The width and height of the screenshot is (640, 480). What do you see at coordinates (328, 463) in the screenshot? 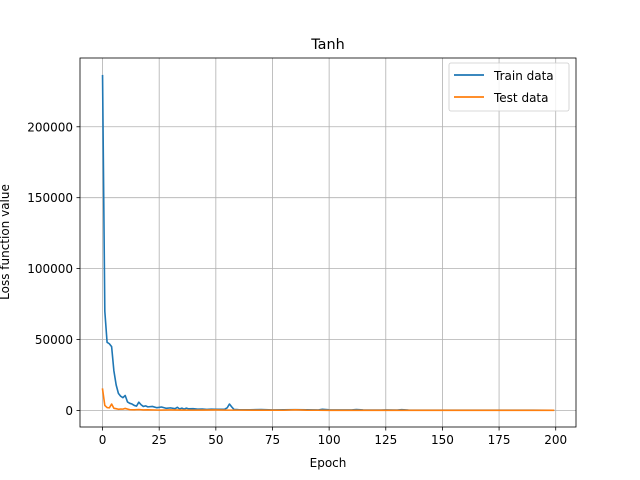
I see `x-axis-title: Epoch` at bounding box center [328, 463].